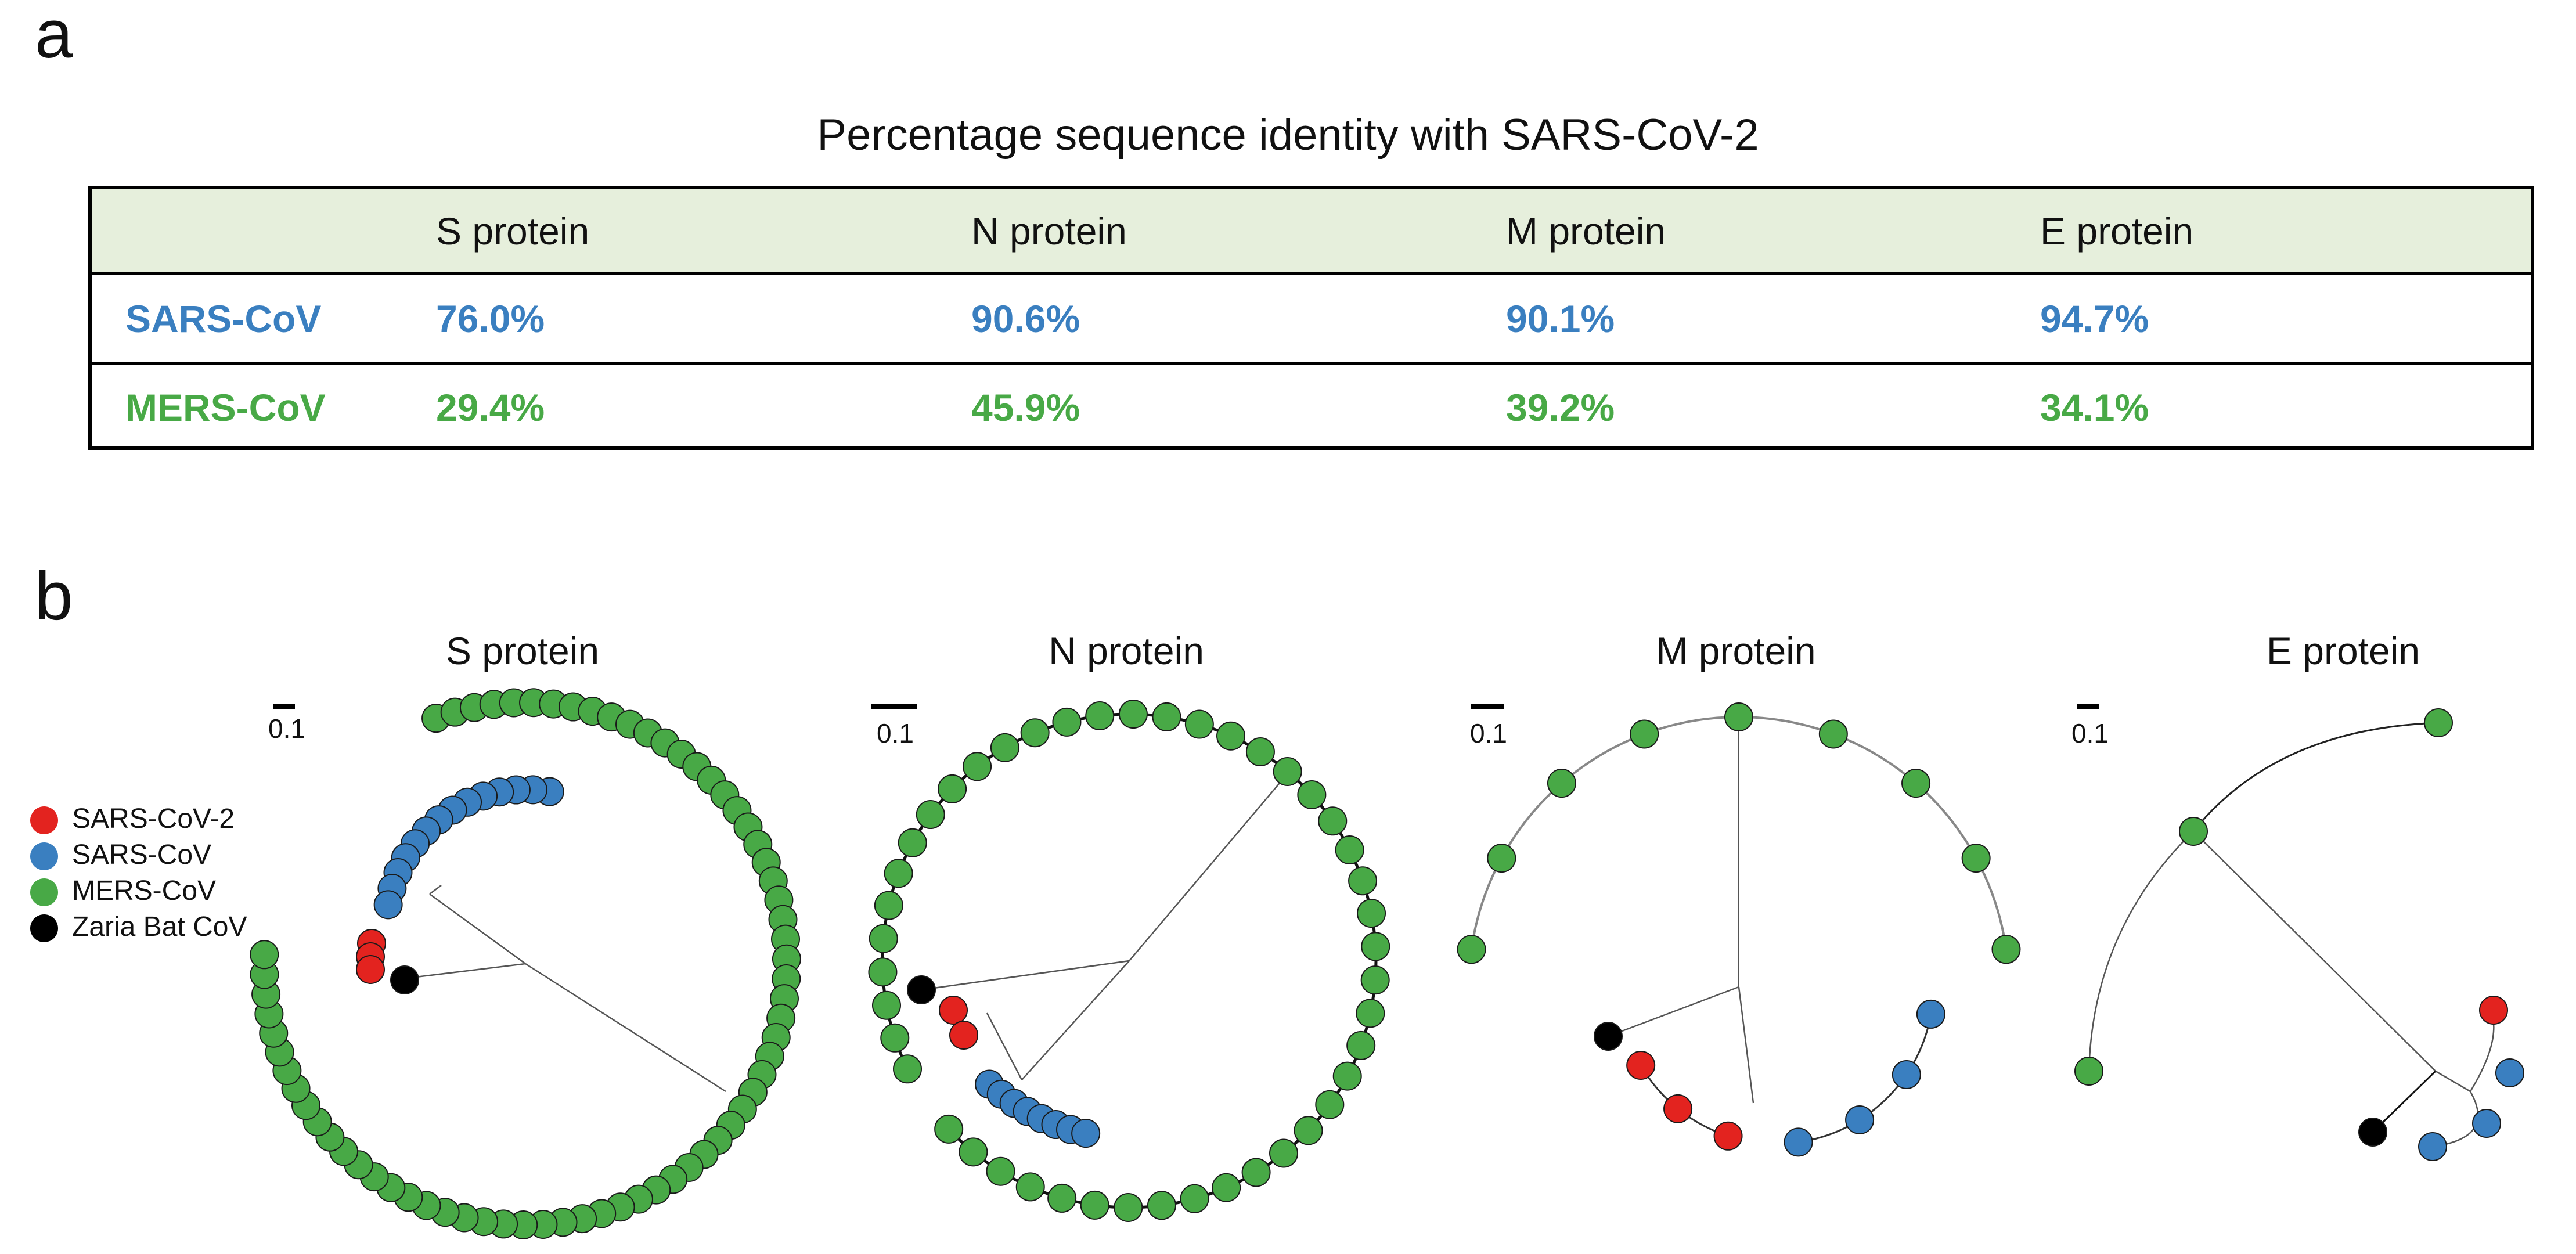 This screenshot has height=1254, width=2576. I want to click on row-label-mers-cov: MERS-CoV, so click(225, 408).